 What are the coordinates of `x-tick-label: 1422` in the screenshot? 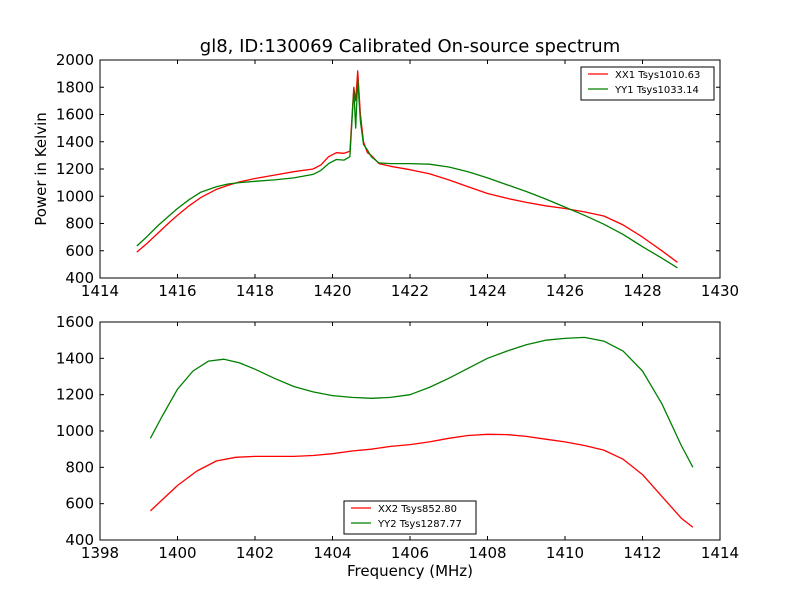 It's located at (410, 291).